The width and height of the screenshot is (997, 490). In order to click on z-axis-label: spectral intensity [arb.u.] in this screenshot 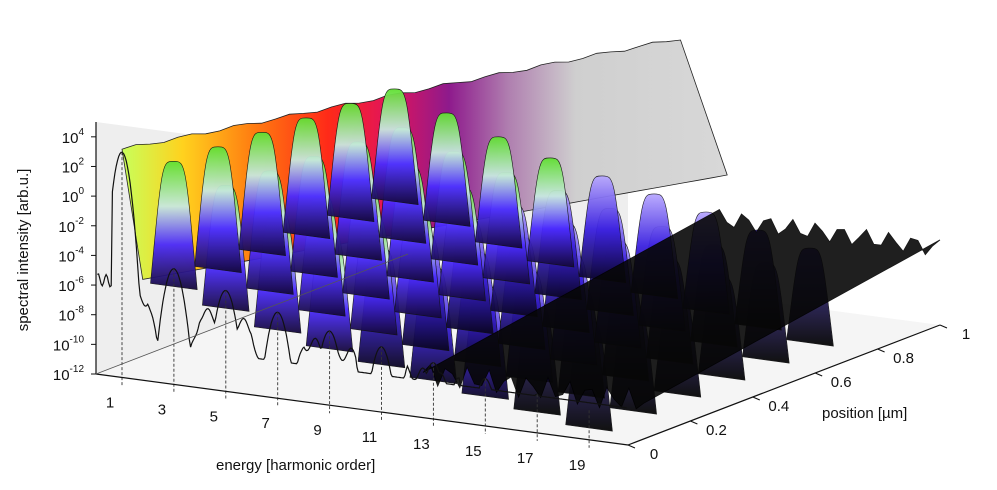, I will do `click(23, 250)`.